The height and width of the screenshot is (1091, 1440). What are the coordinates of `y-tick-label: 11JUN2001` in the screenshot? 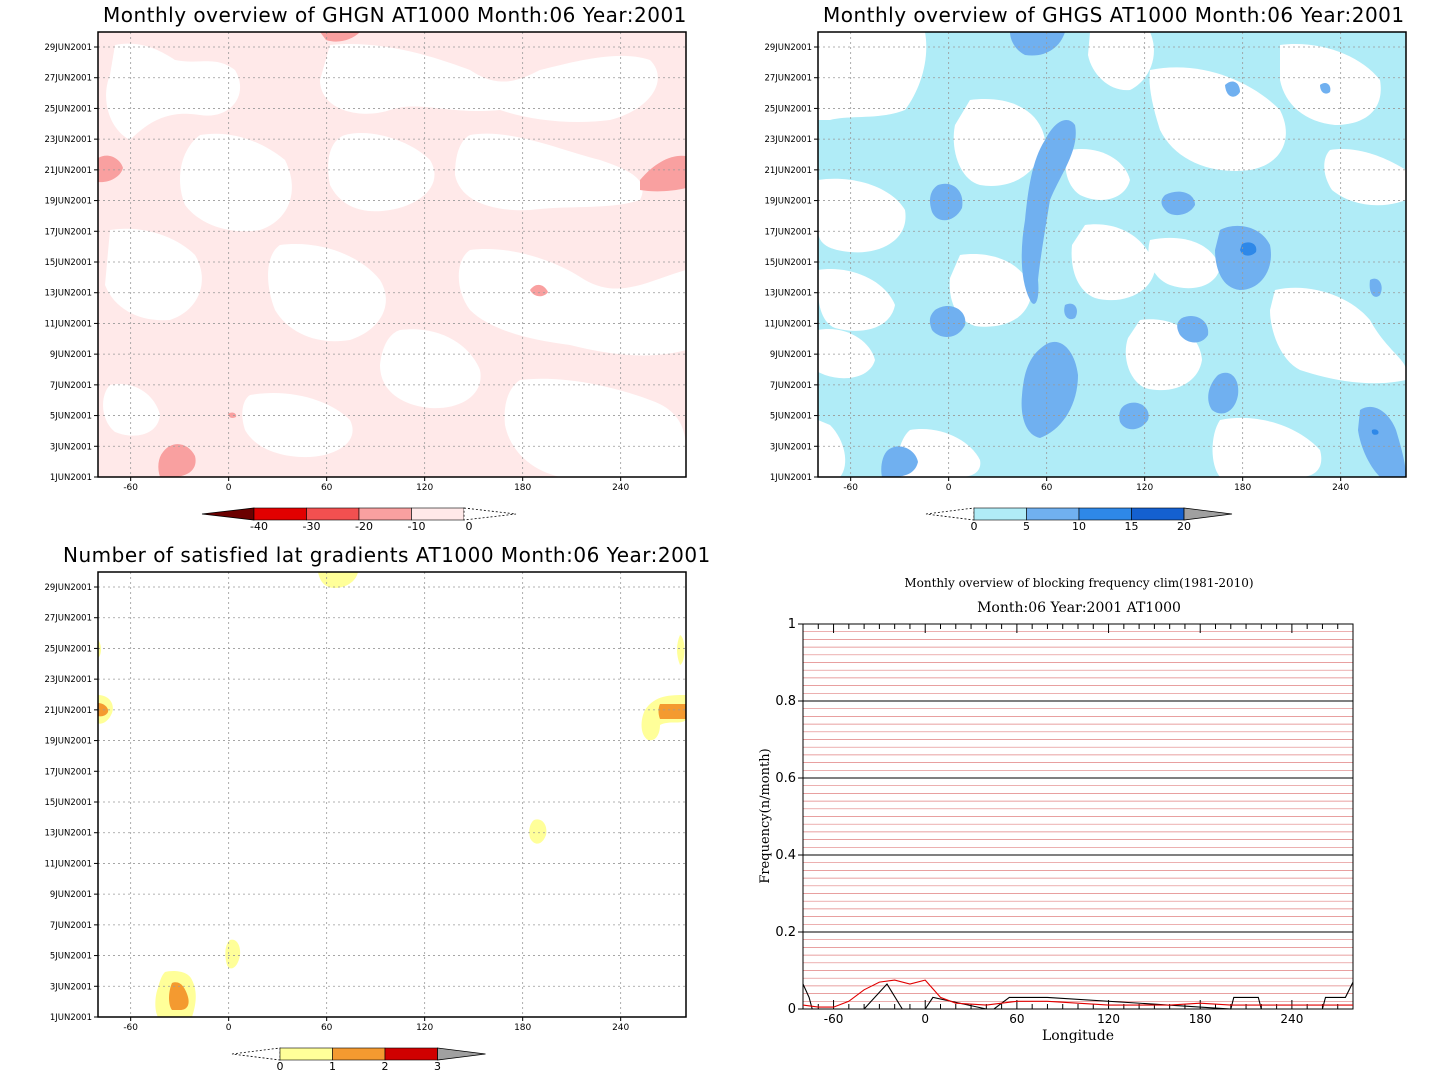 It's located at (68, 324).